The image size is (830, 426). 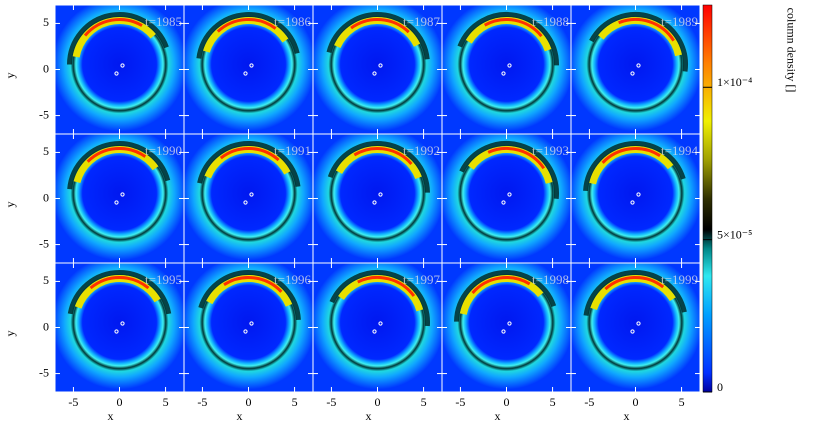 I want to click on time-label: t=1987, so click(x=421, y=21).